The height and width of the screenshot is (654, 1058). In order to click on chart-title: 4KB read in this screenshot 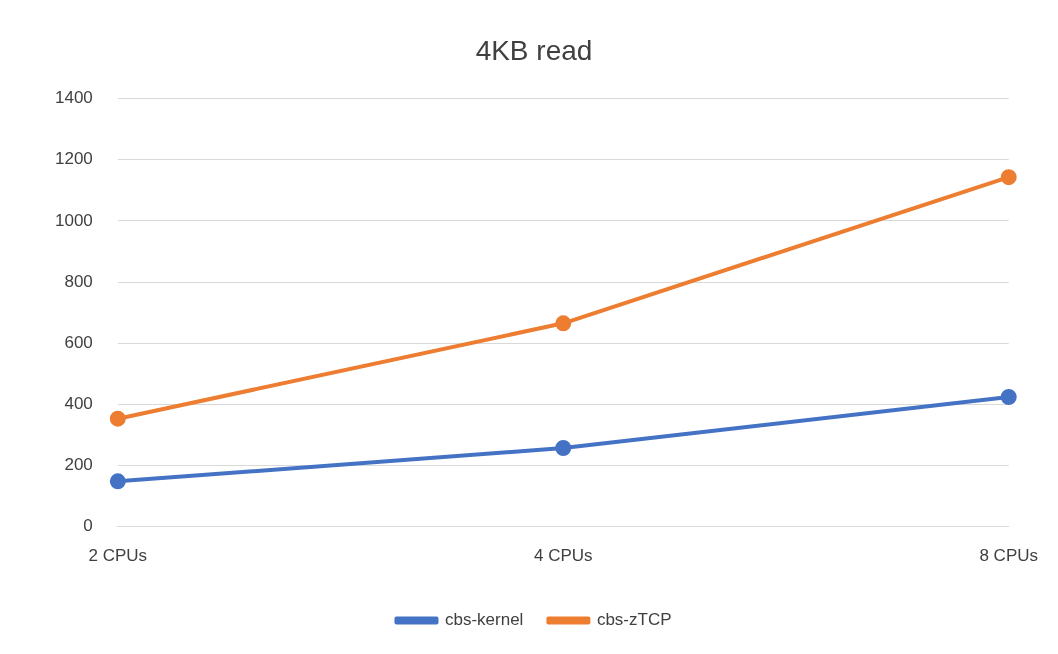, I will do `click(534, 50)`.